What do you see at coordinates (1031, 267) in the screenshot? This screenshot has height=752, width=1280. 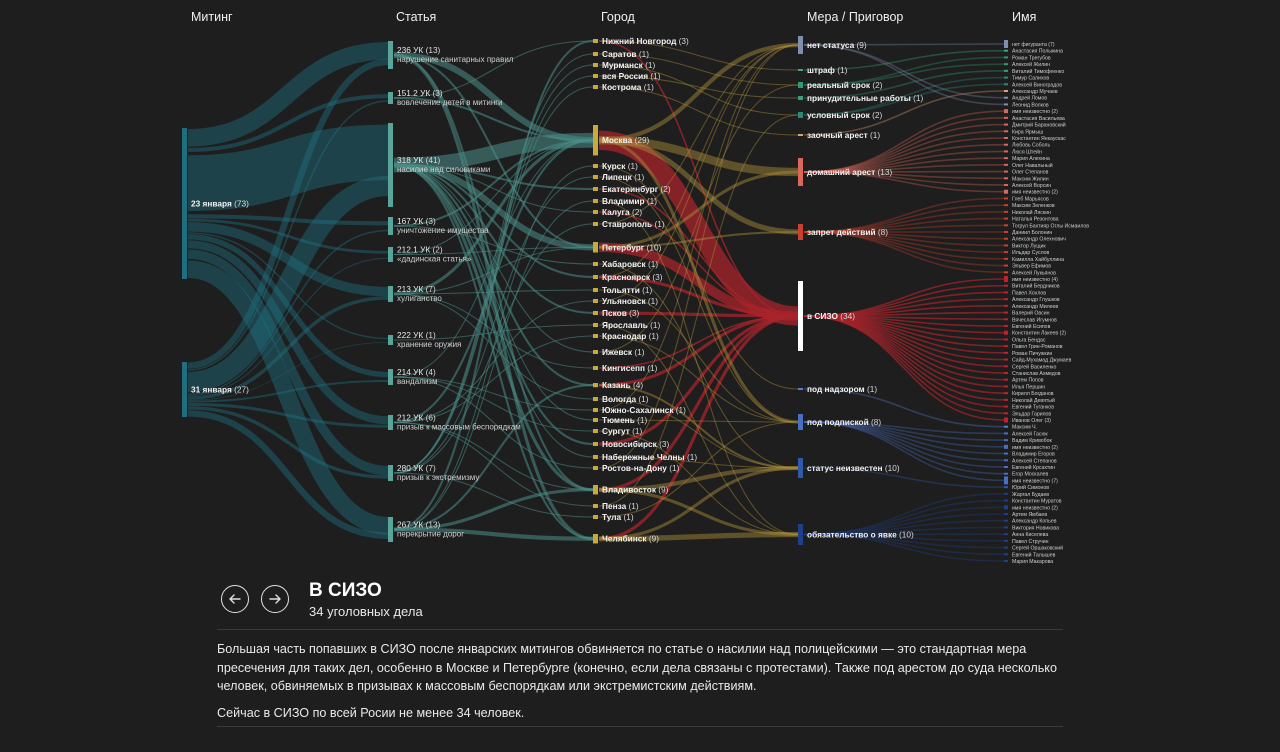 I see `name-label: Эльвер Ефимов` at bounding box center [1031, 267].